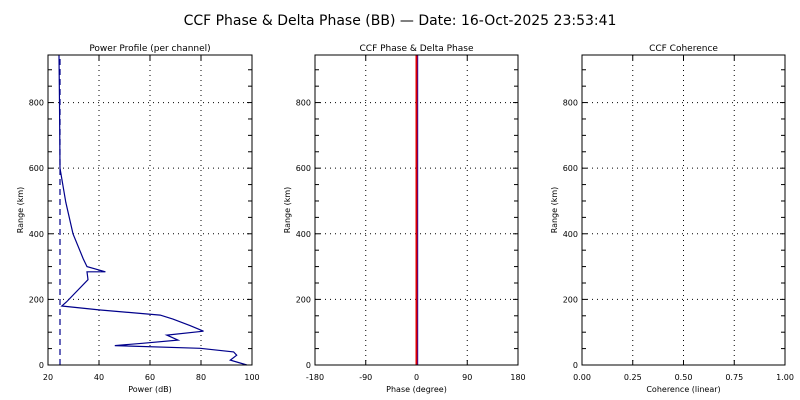  Describe the element at coordinates (683, 49) in the screenshot. I see `panel-title: CCF Coherence` at that location.